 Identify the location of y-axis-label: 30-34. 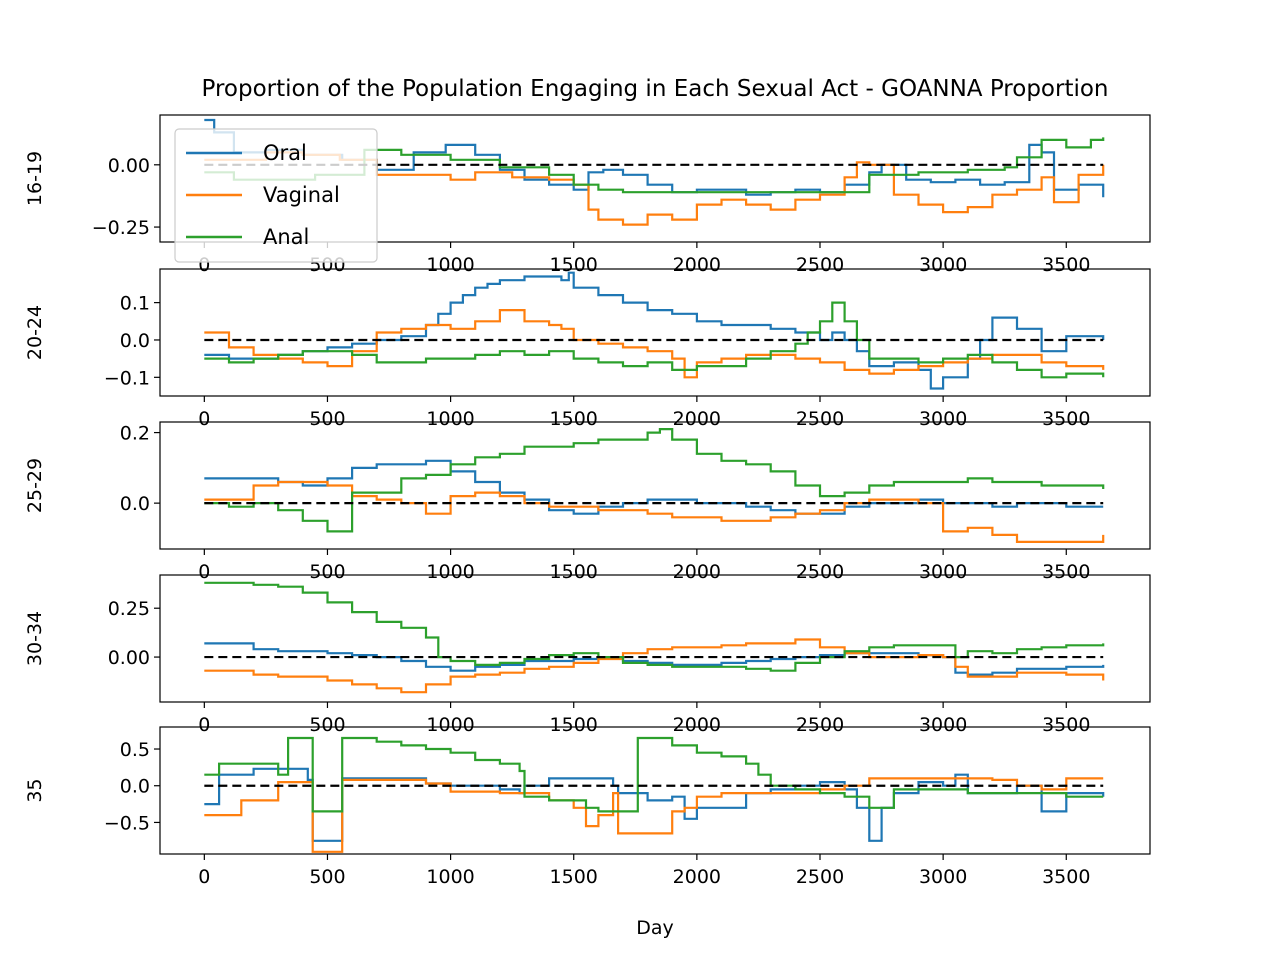
(35, 638).